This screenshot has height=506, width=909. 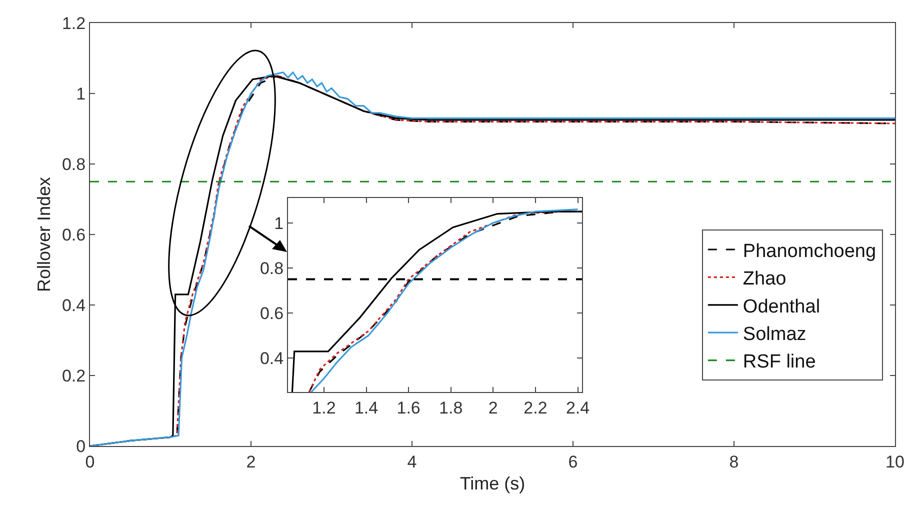 I want to click on legend-label: Phanomchoeng, so click(x=809, y=251).